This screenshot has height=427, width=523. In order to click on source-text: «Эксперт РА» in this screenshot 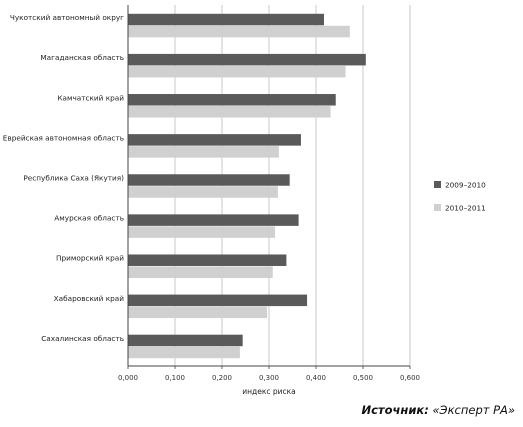, I will do `click(473, 410)`.